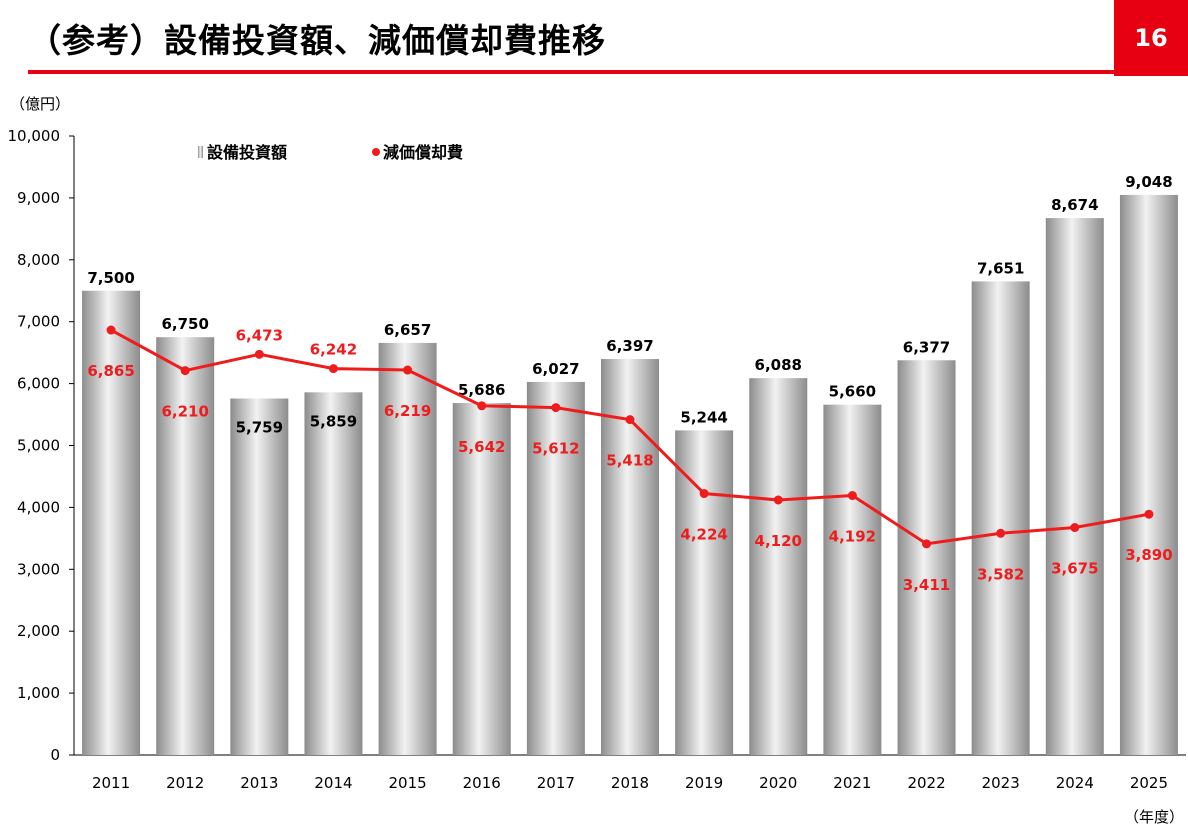 The image size is (1188, 827). I want to click on line-data-label: 6,210, so click(184, 412).